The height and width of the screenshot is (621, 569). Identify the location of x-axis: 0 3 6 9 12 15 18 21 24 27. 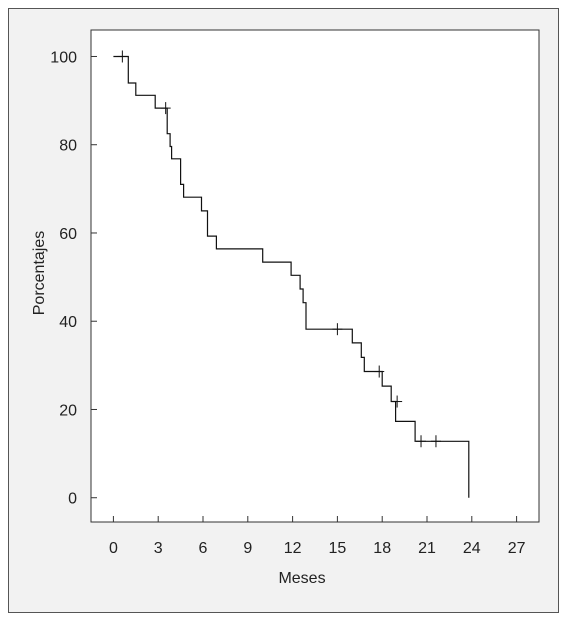
(317, 536).